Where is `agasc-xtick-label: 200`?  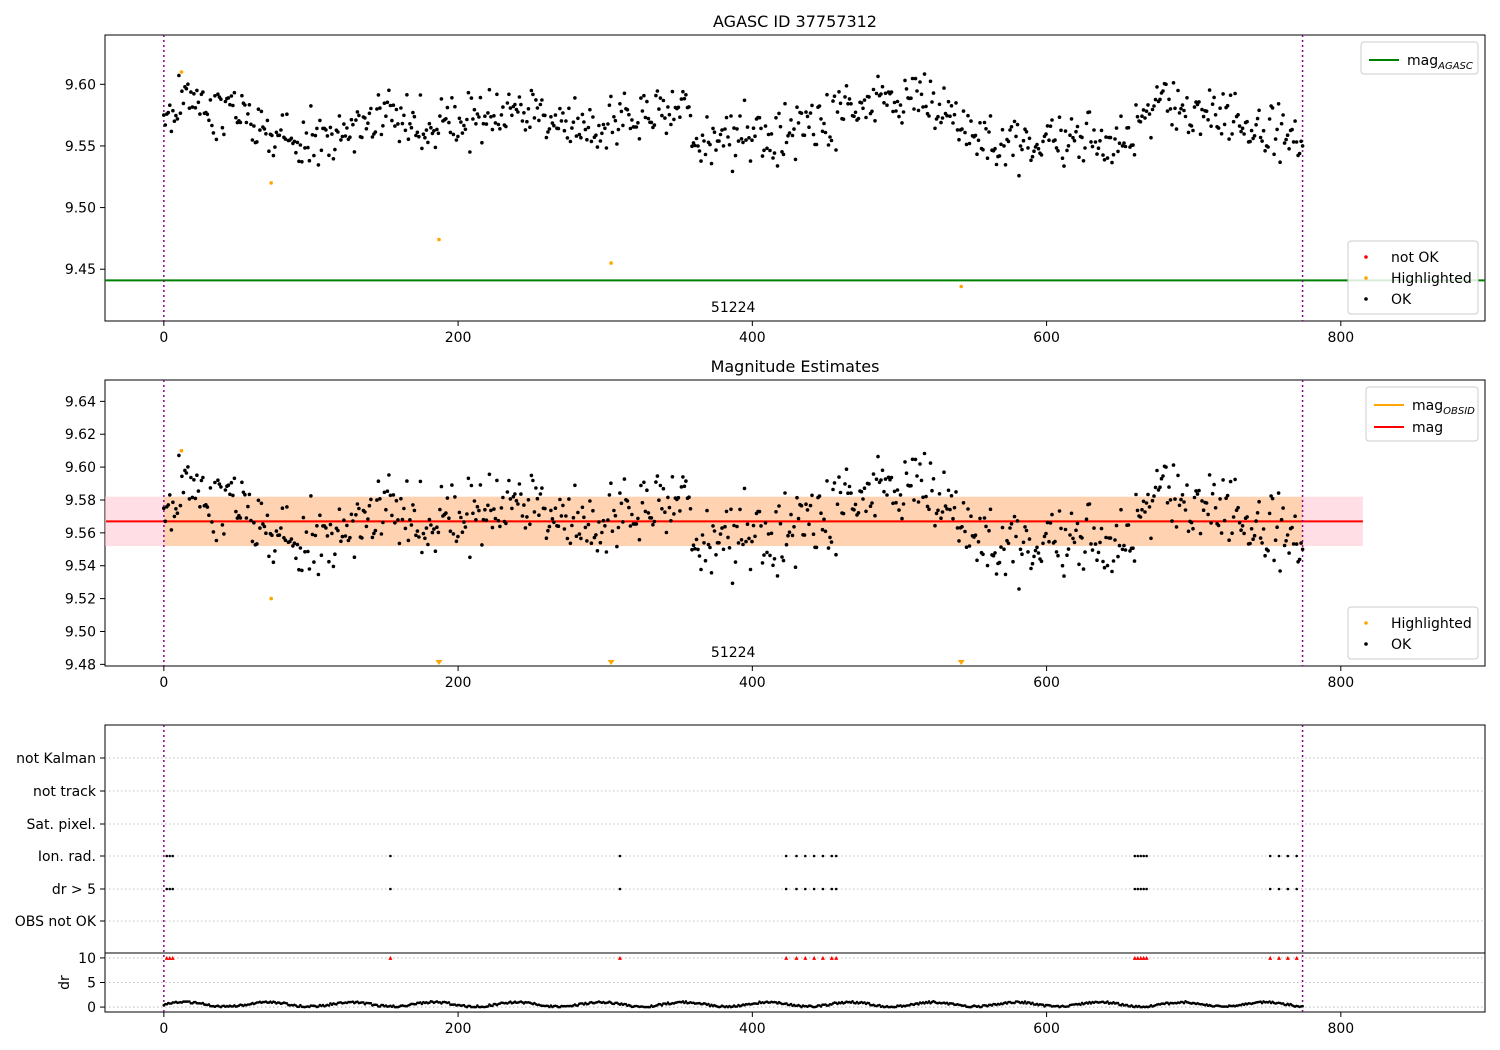 agasc-xtick-label: 200 is located at coordinates (458, 338).